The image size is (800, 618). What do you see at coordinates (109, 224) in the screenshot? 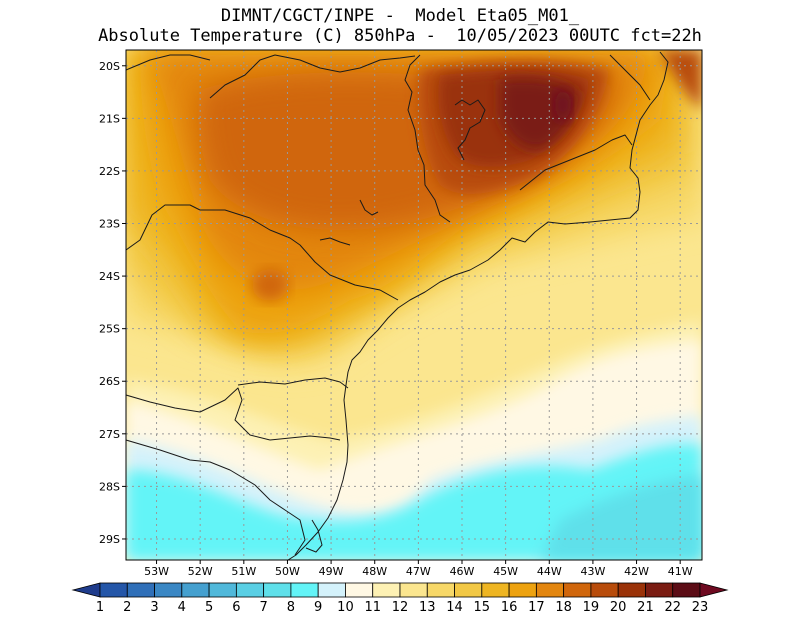
I see `lat-label: 23S` at bounding box center [109, 224].